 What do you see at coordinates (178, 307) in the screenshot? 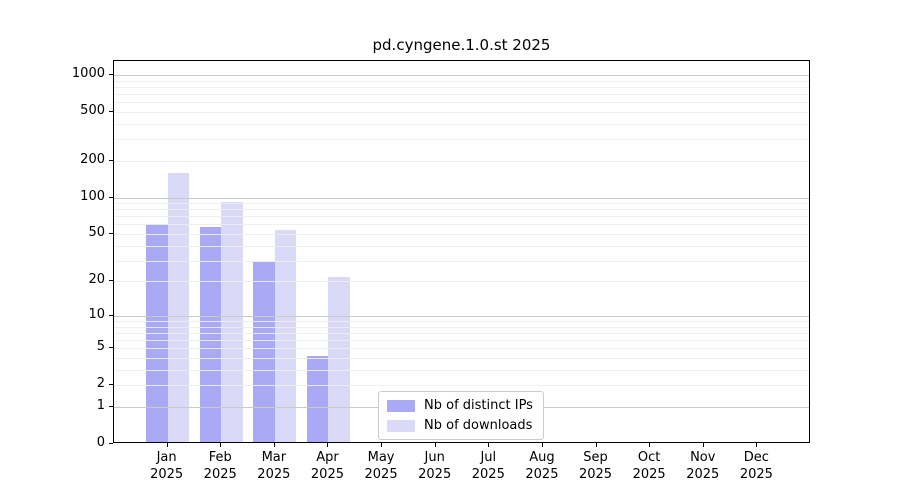
I see `bar-downloads-jan` at bounding box center [178, 307].